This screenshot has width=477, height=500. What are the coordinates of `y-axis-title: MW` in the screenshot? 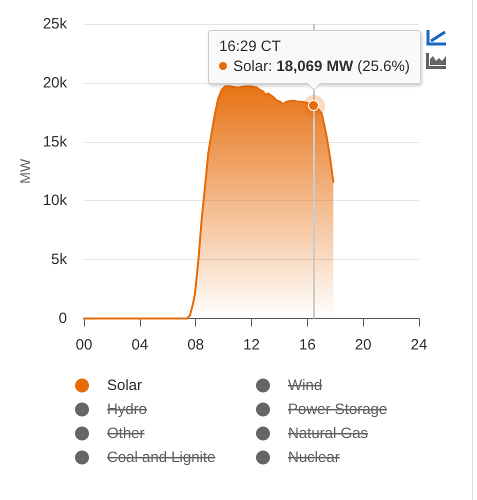 It's located at (24, 171).